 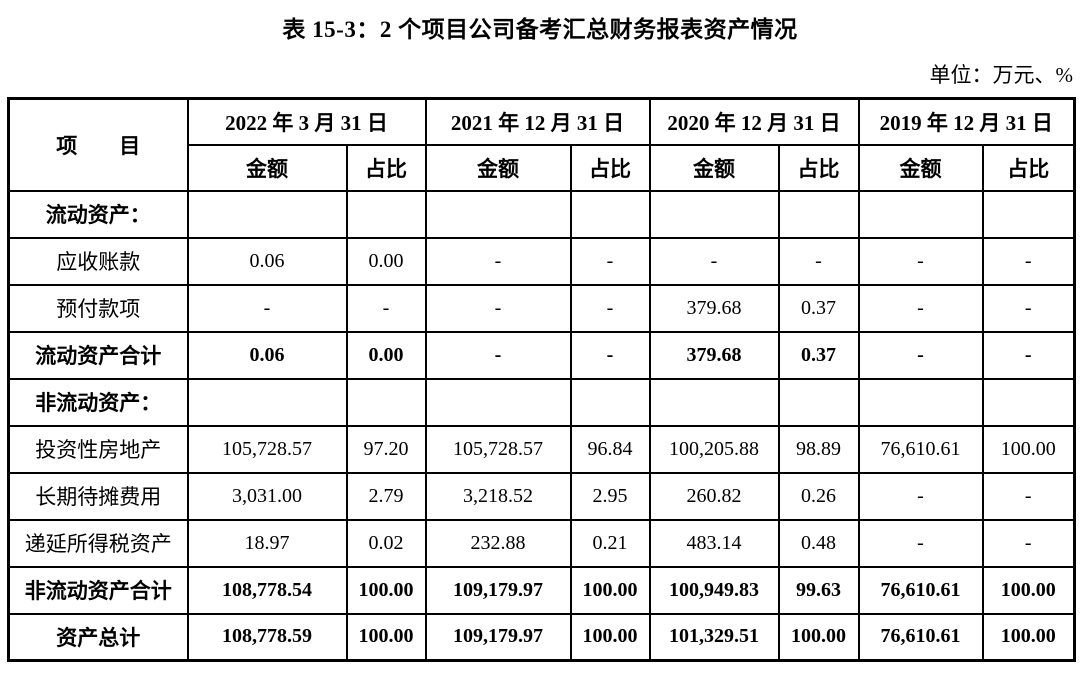 I want to click on header-ratio-3: 占比, so click(x=1028, y=167).